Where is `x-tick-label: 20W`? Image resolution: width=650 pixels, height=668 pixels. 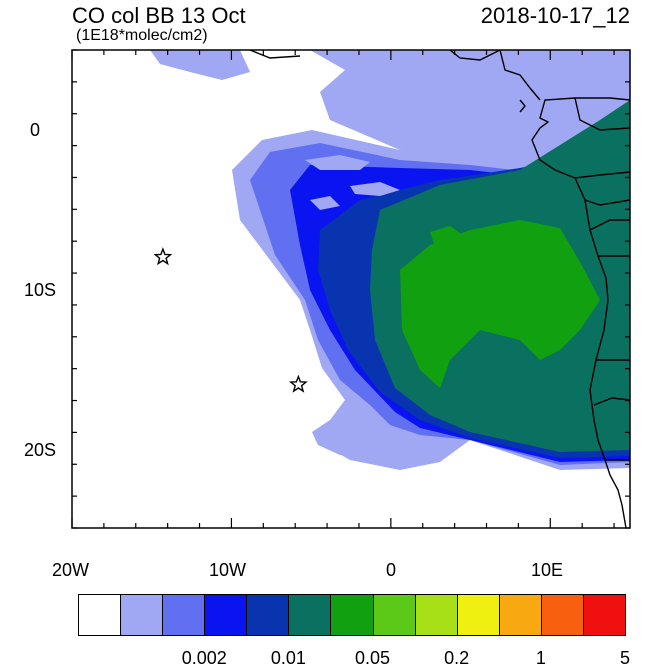 x-tick-label: 20W is located at coordinates (71, 570).